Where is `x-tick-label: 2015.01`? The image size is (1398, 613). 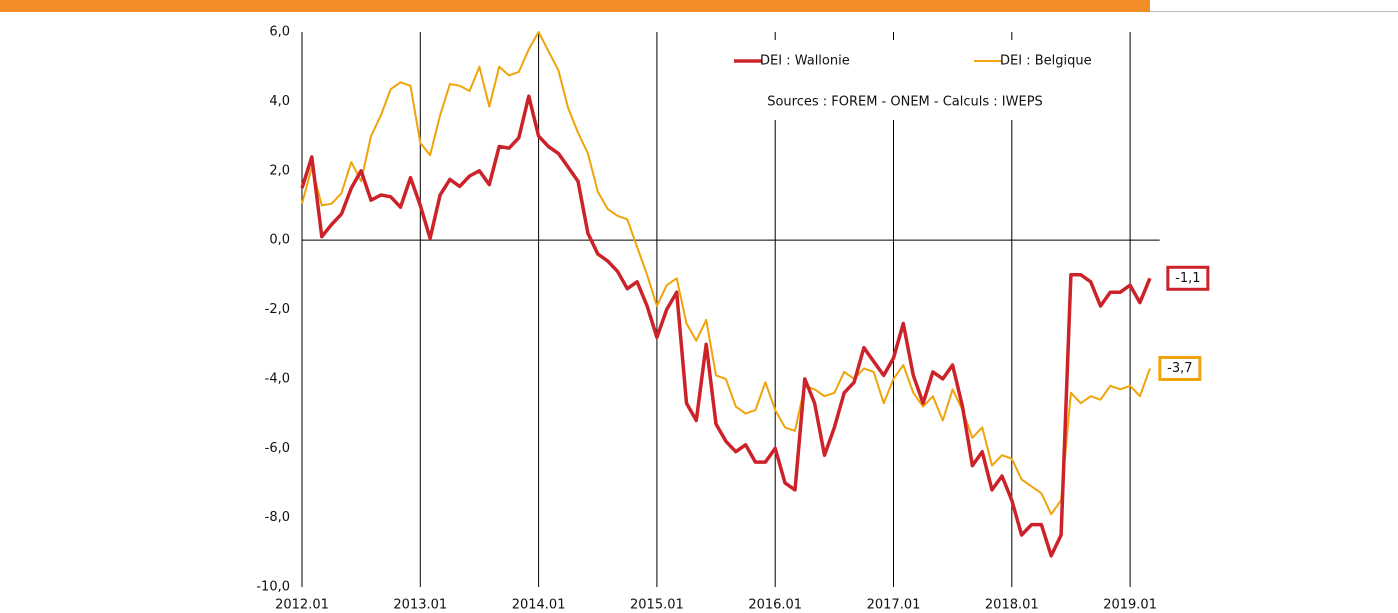 x-tick-label: 2015.01 is located at coordinates (657, 605).